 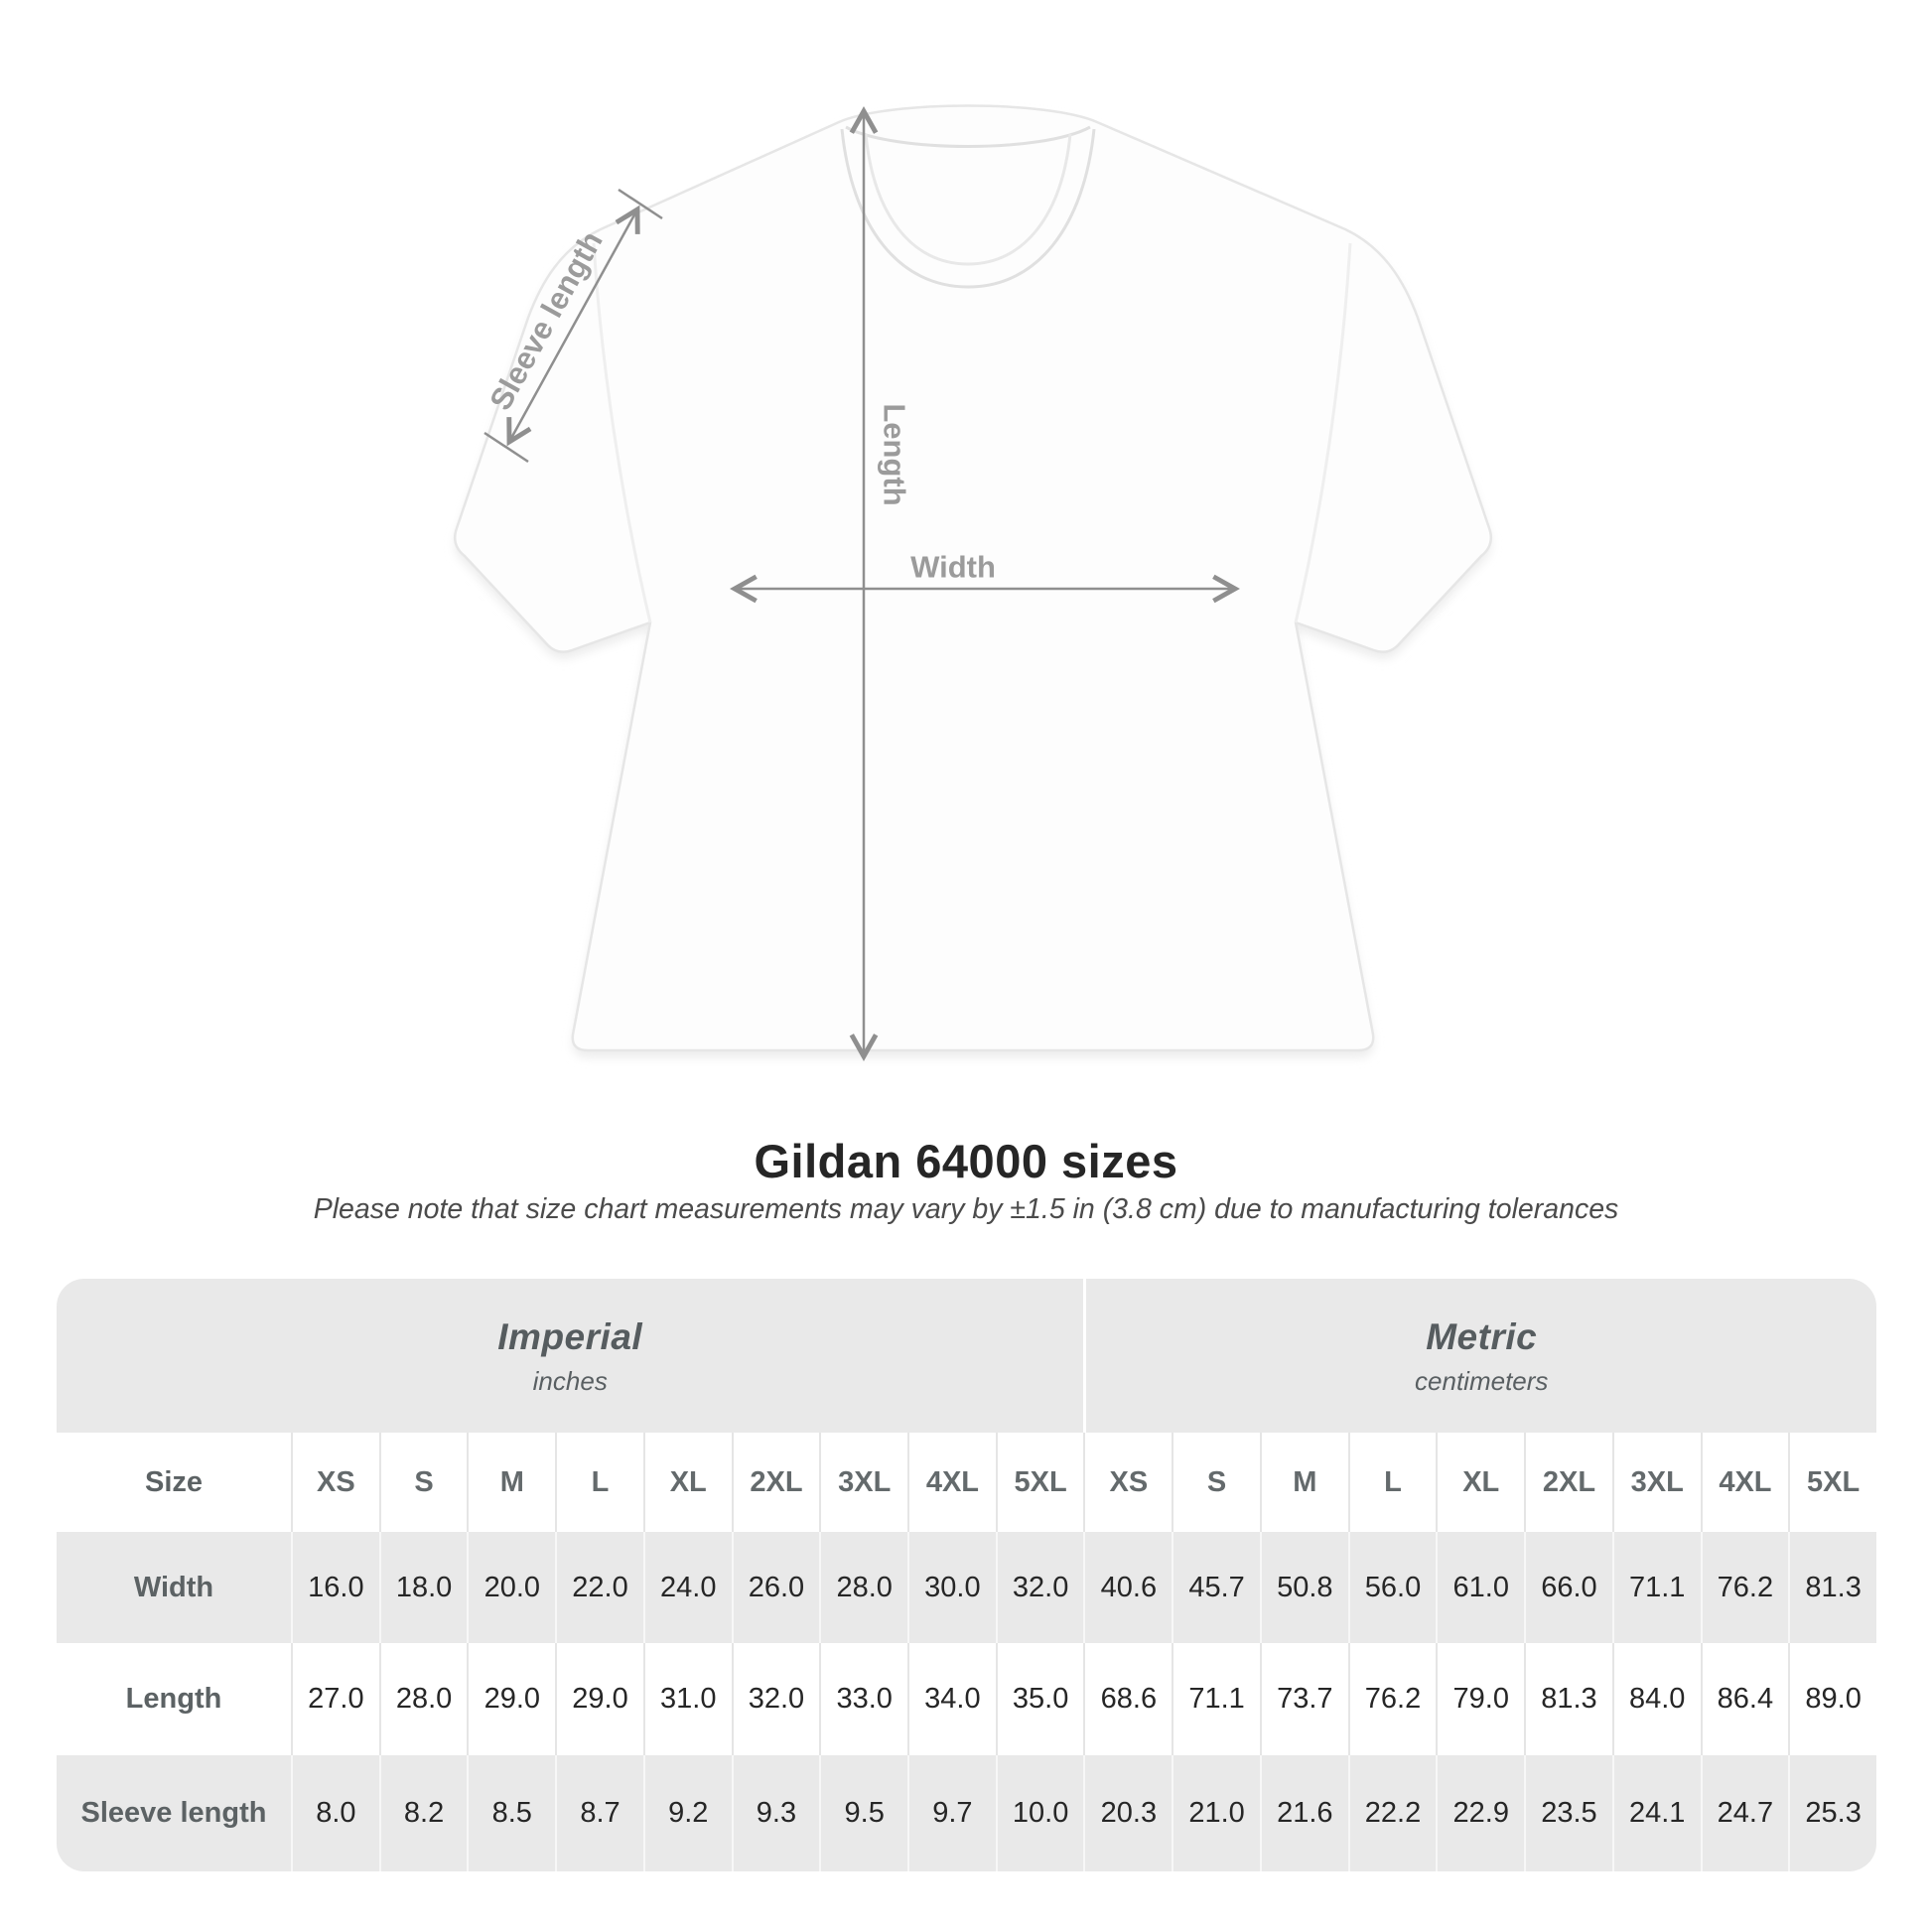 What do you see at coordinates (174, 1699) in the screenshot?
I see `measurement-row-label: Length` at bounding box center [174, 1699].